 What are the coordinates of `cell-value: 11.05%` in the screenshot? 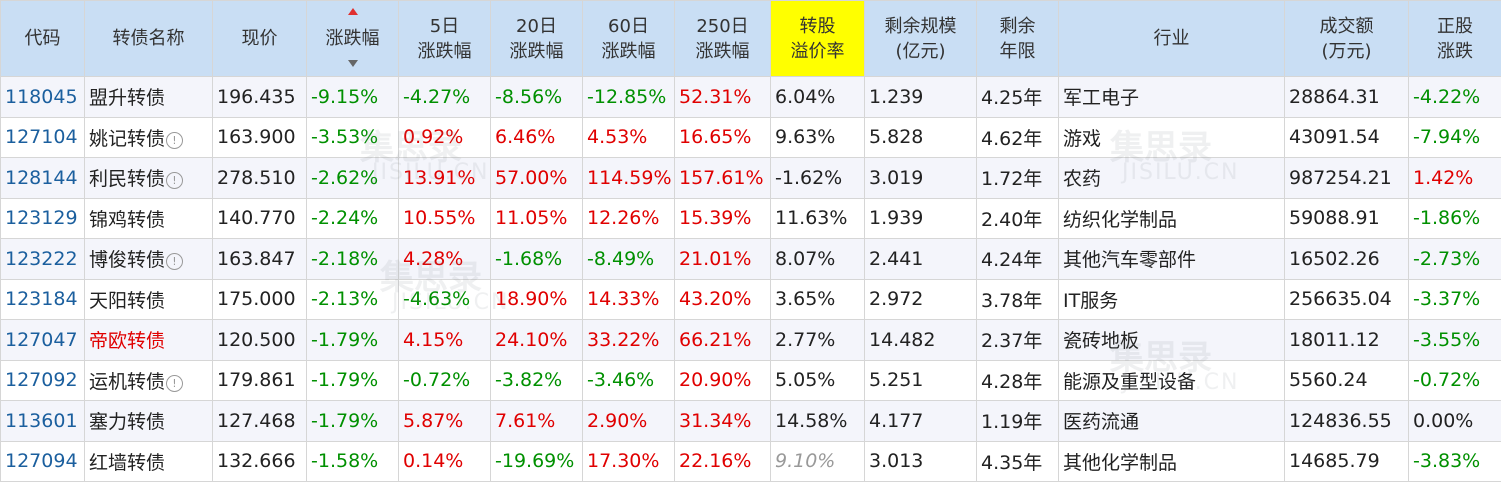 It's located at (531, 218).